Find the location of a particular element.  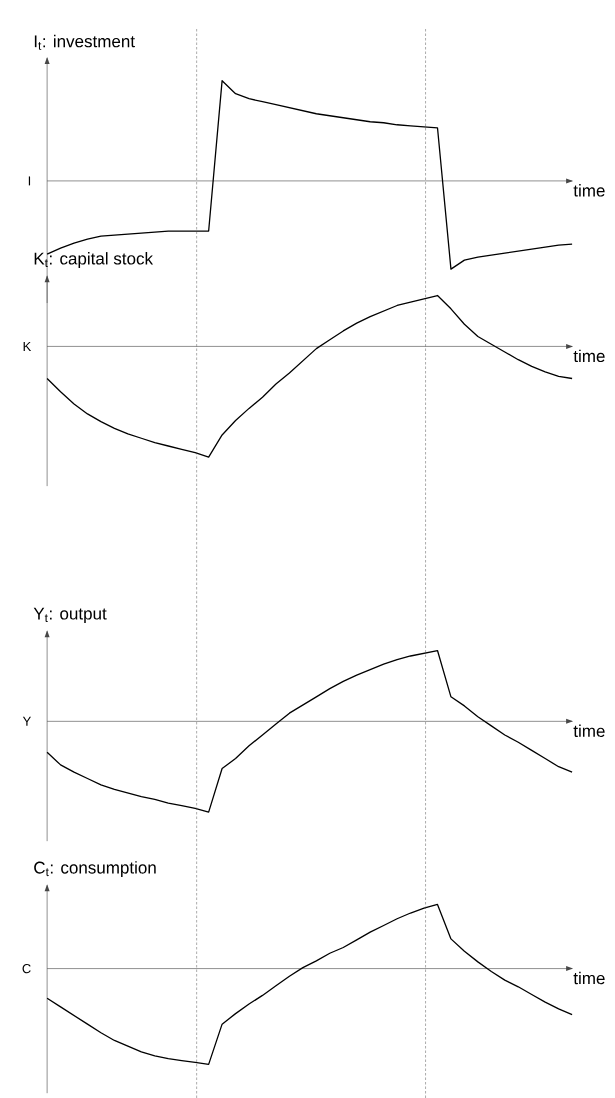

y-axis-title: K is located at coordinates (27, 346).